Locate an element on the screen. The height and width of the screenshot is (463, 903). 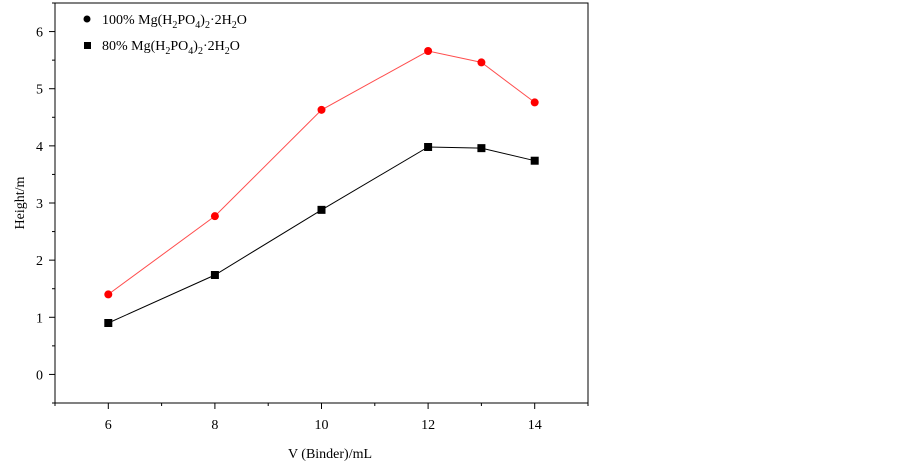
y-tick-label: 6 is located at coordinates (39, 33).